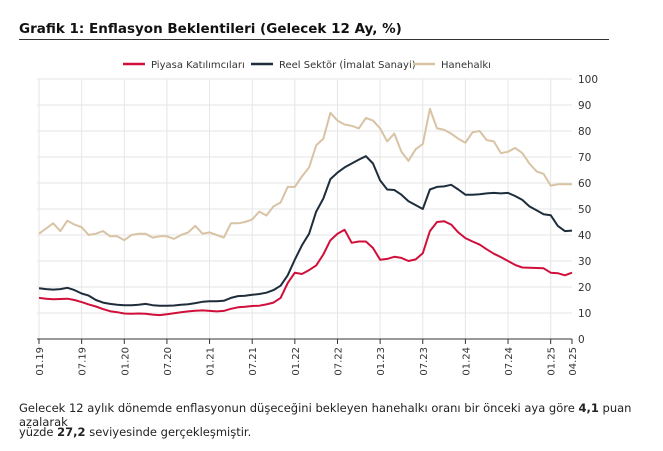 The image size is (663, 451). Describe the element at coordinates (168, 432) in the screenshot. I see `note-text: seviyesinde gerçekleşmiştir.` at that location.